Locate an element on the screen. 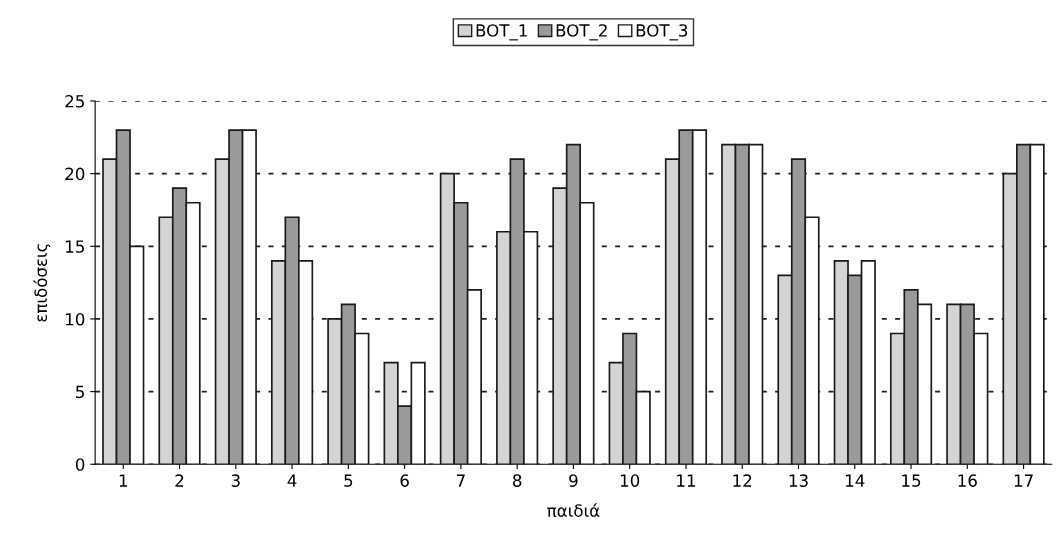 This screenshot has height=558, width=1057. y-tick-label: 10 is located at coordinates (75, 319).